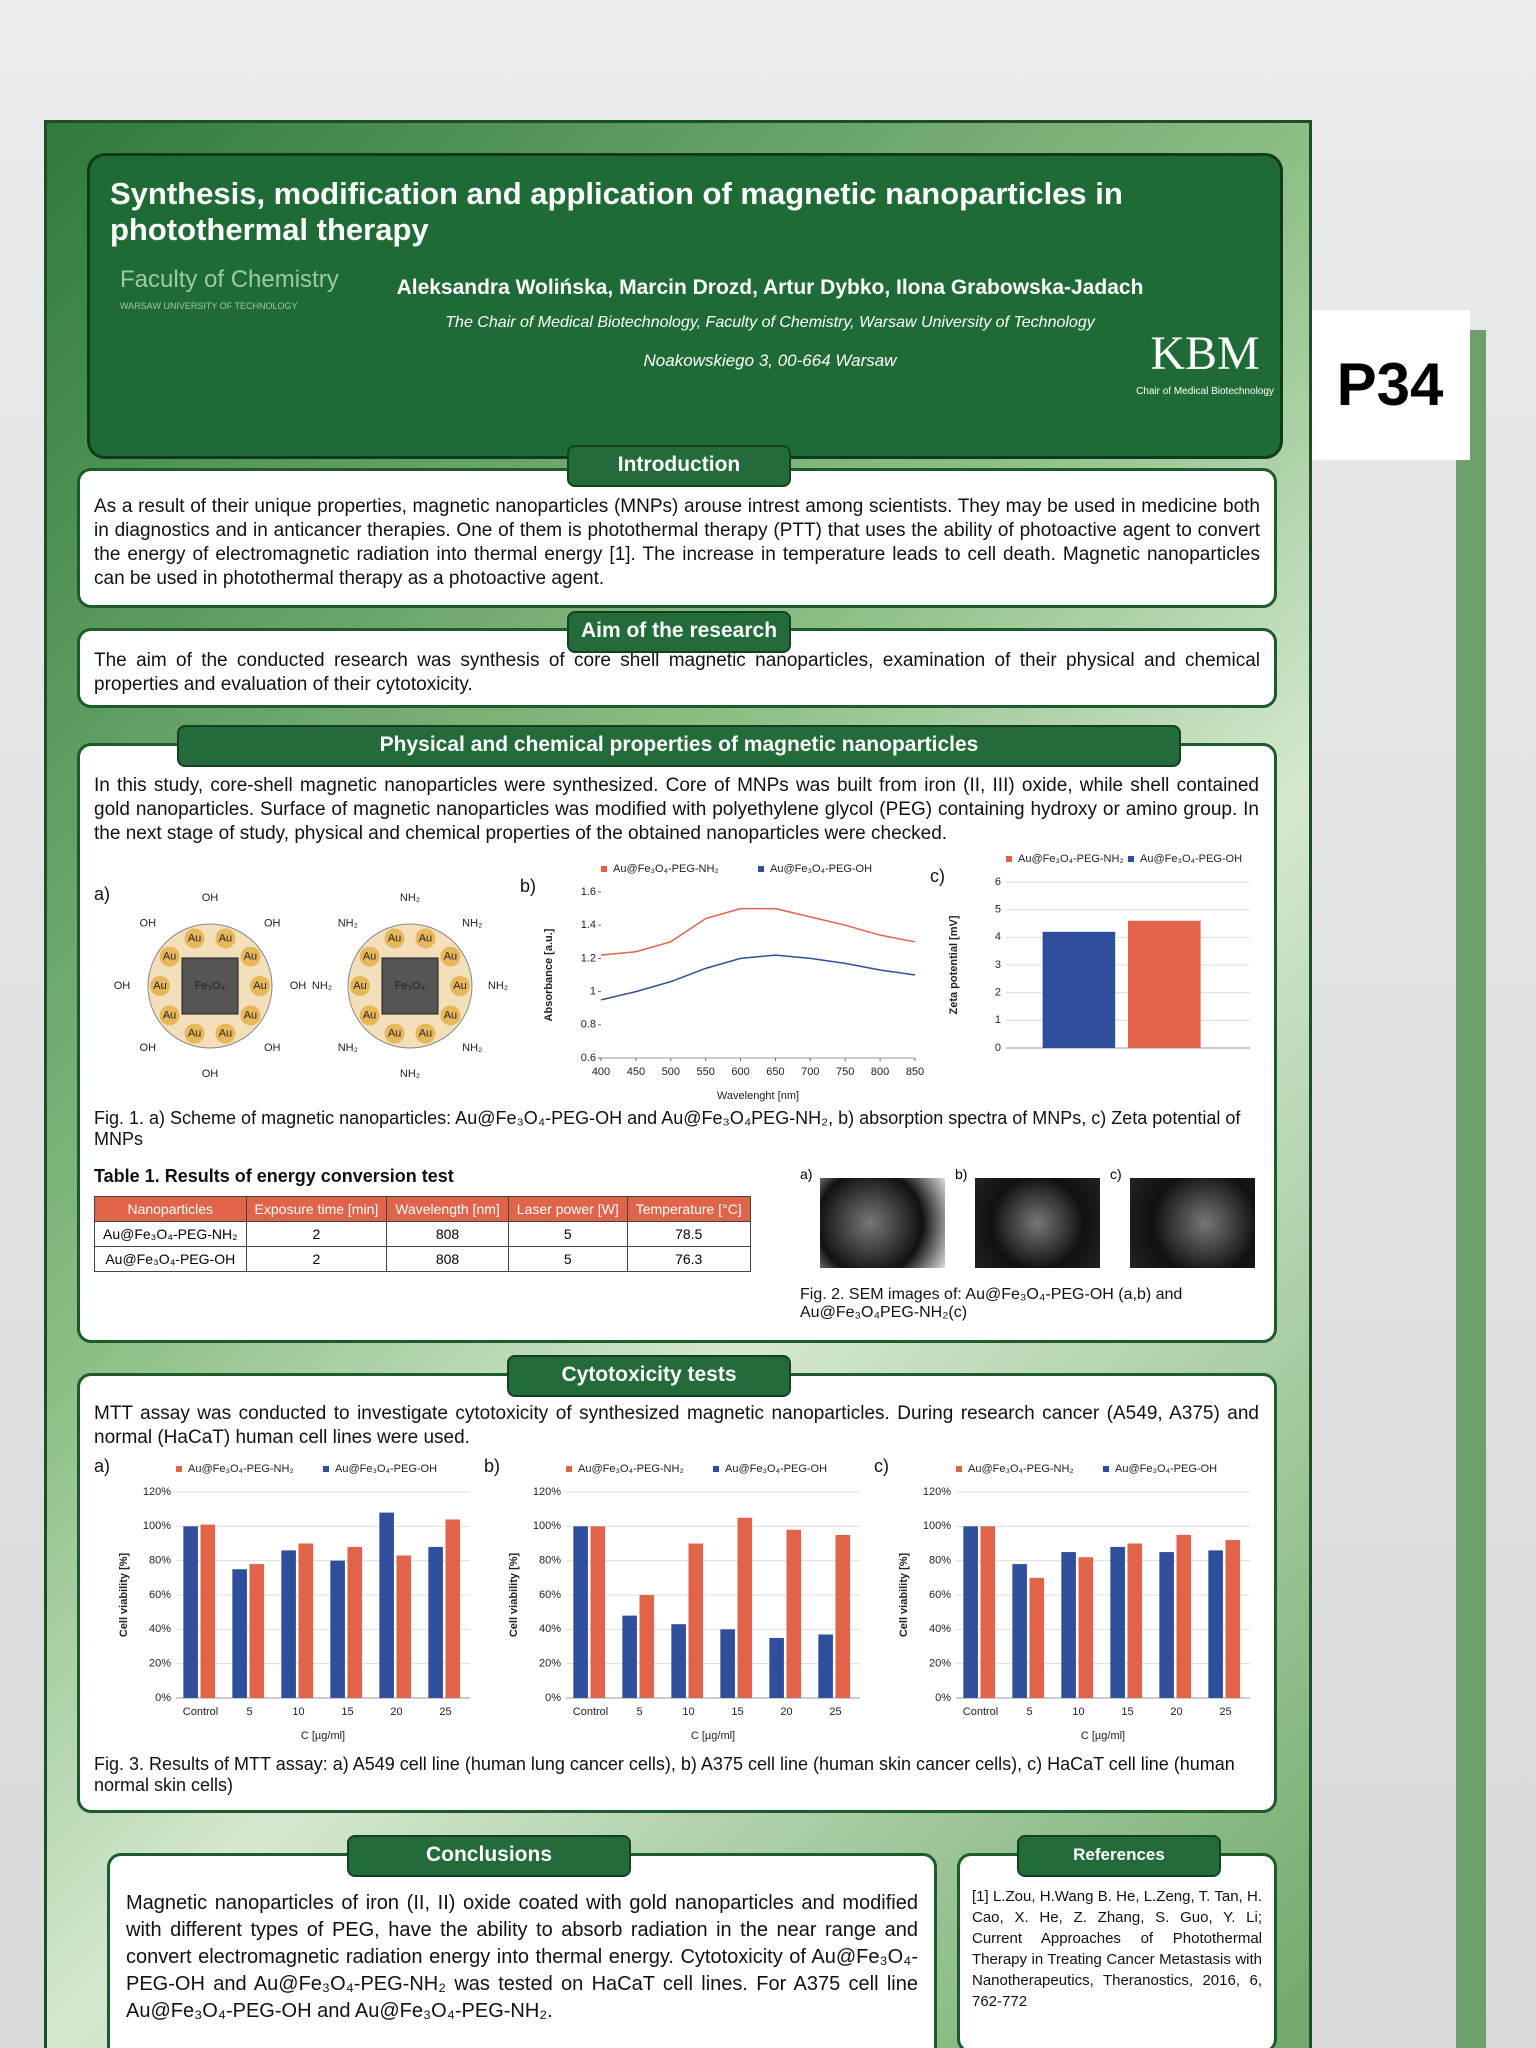  Describe the element at coordinates (688, 1209) in the screenshot. I see `table-header-cell: Temperature [°C]` at that location.